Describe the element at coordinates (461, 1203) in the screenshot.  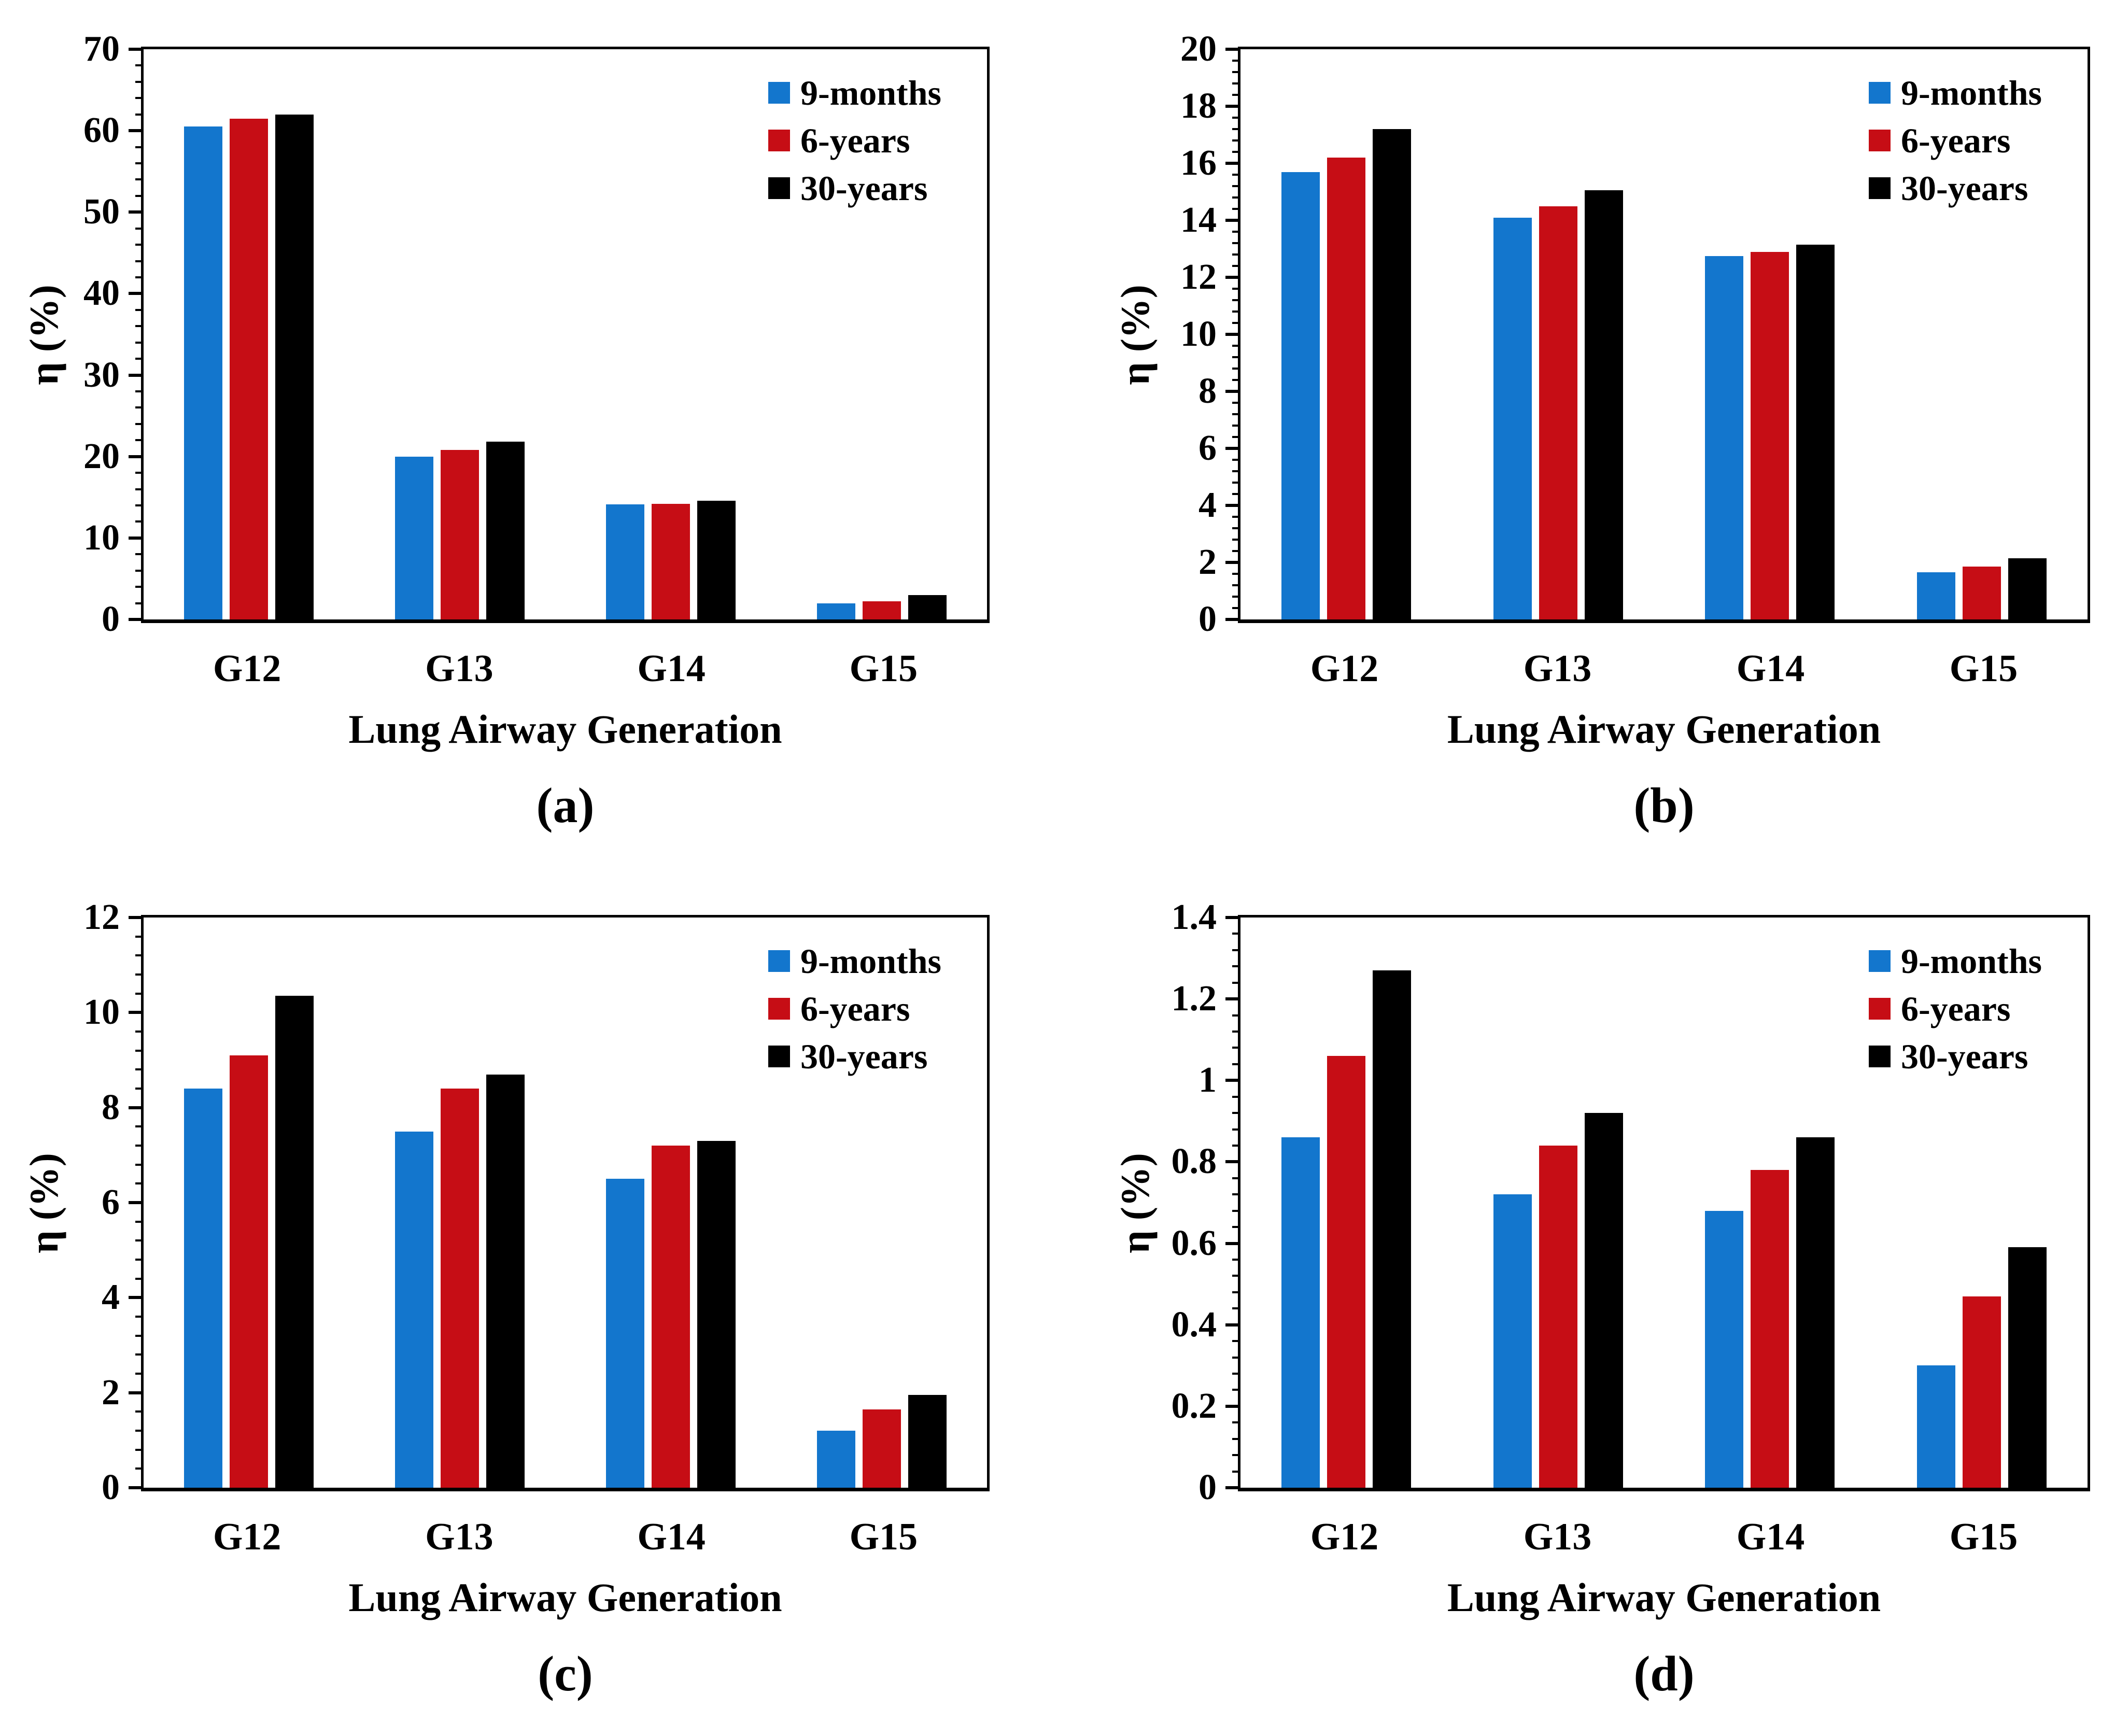
I see `bar-group-G13` at that location.